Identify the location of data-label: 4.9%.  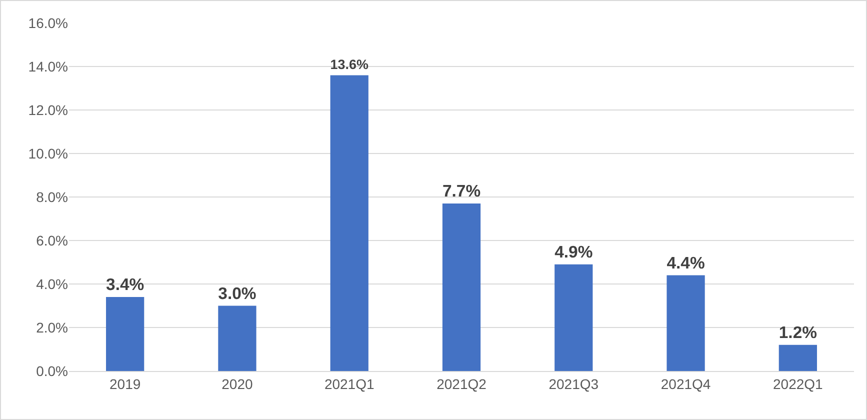
(573, 252).